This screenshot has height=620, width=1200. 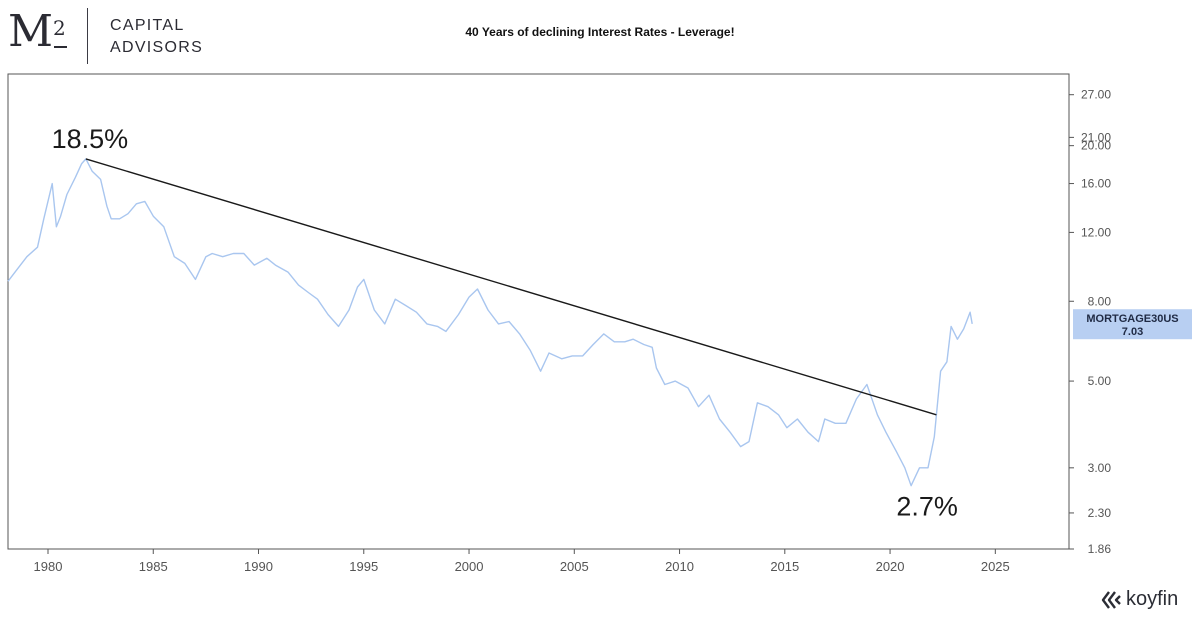 I want to click on koyfin-brand: koyfin, so click(x=1139, y=599).